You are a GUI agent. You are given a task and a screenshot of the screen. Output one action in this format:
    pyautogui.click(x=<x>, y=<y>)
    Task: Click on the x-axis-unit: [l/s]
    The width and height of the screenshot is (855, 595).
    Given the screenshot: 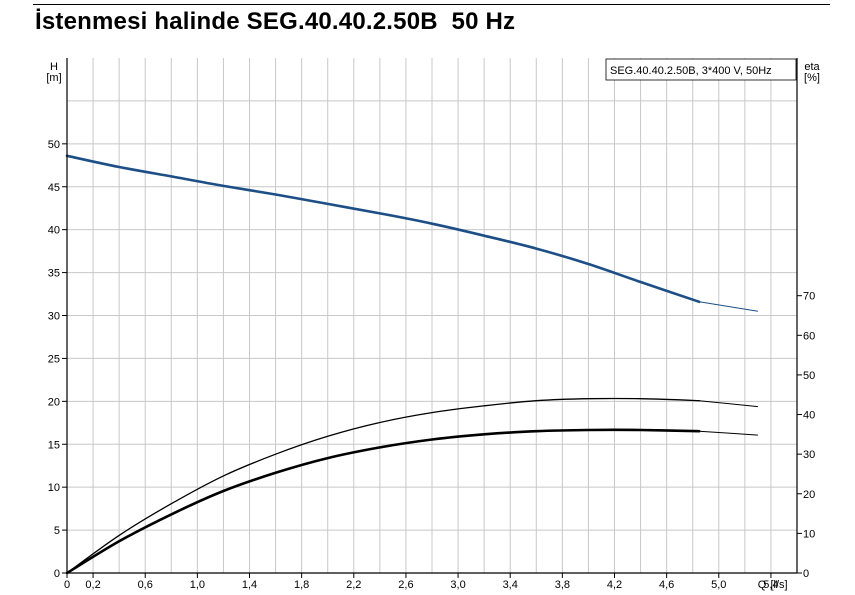 What is the action you would take?
    pyautogui.click(x=778, y=585)
    